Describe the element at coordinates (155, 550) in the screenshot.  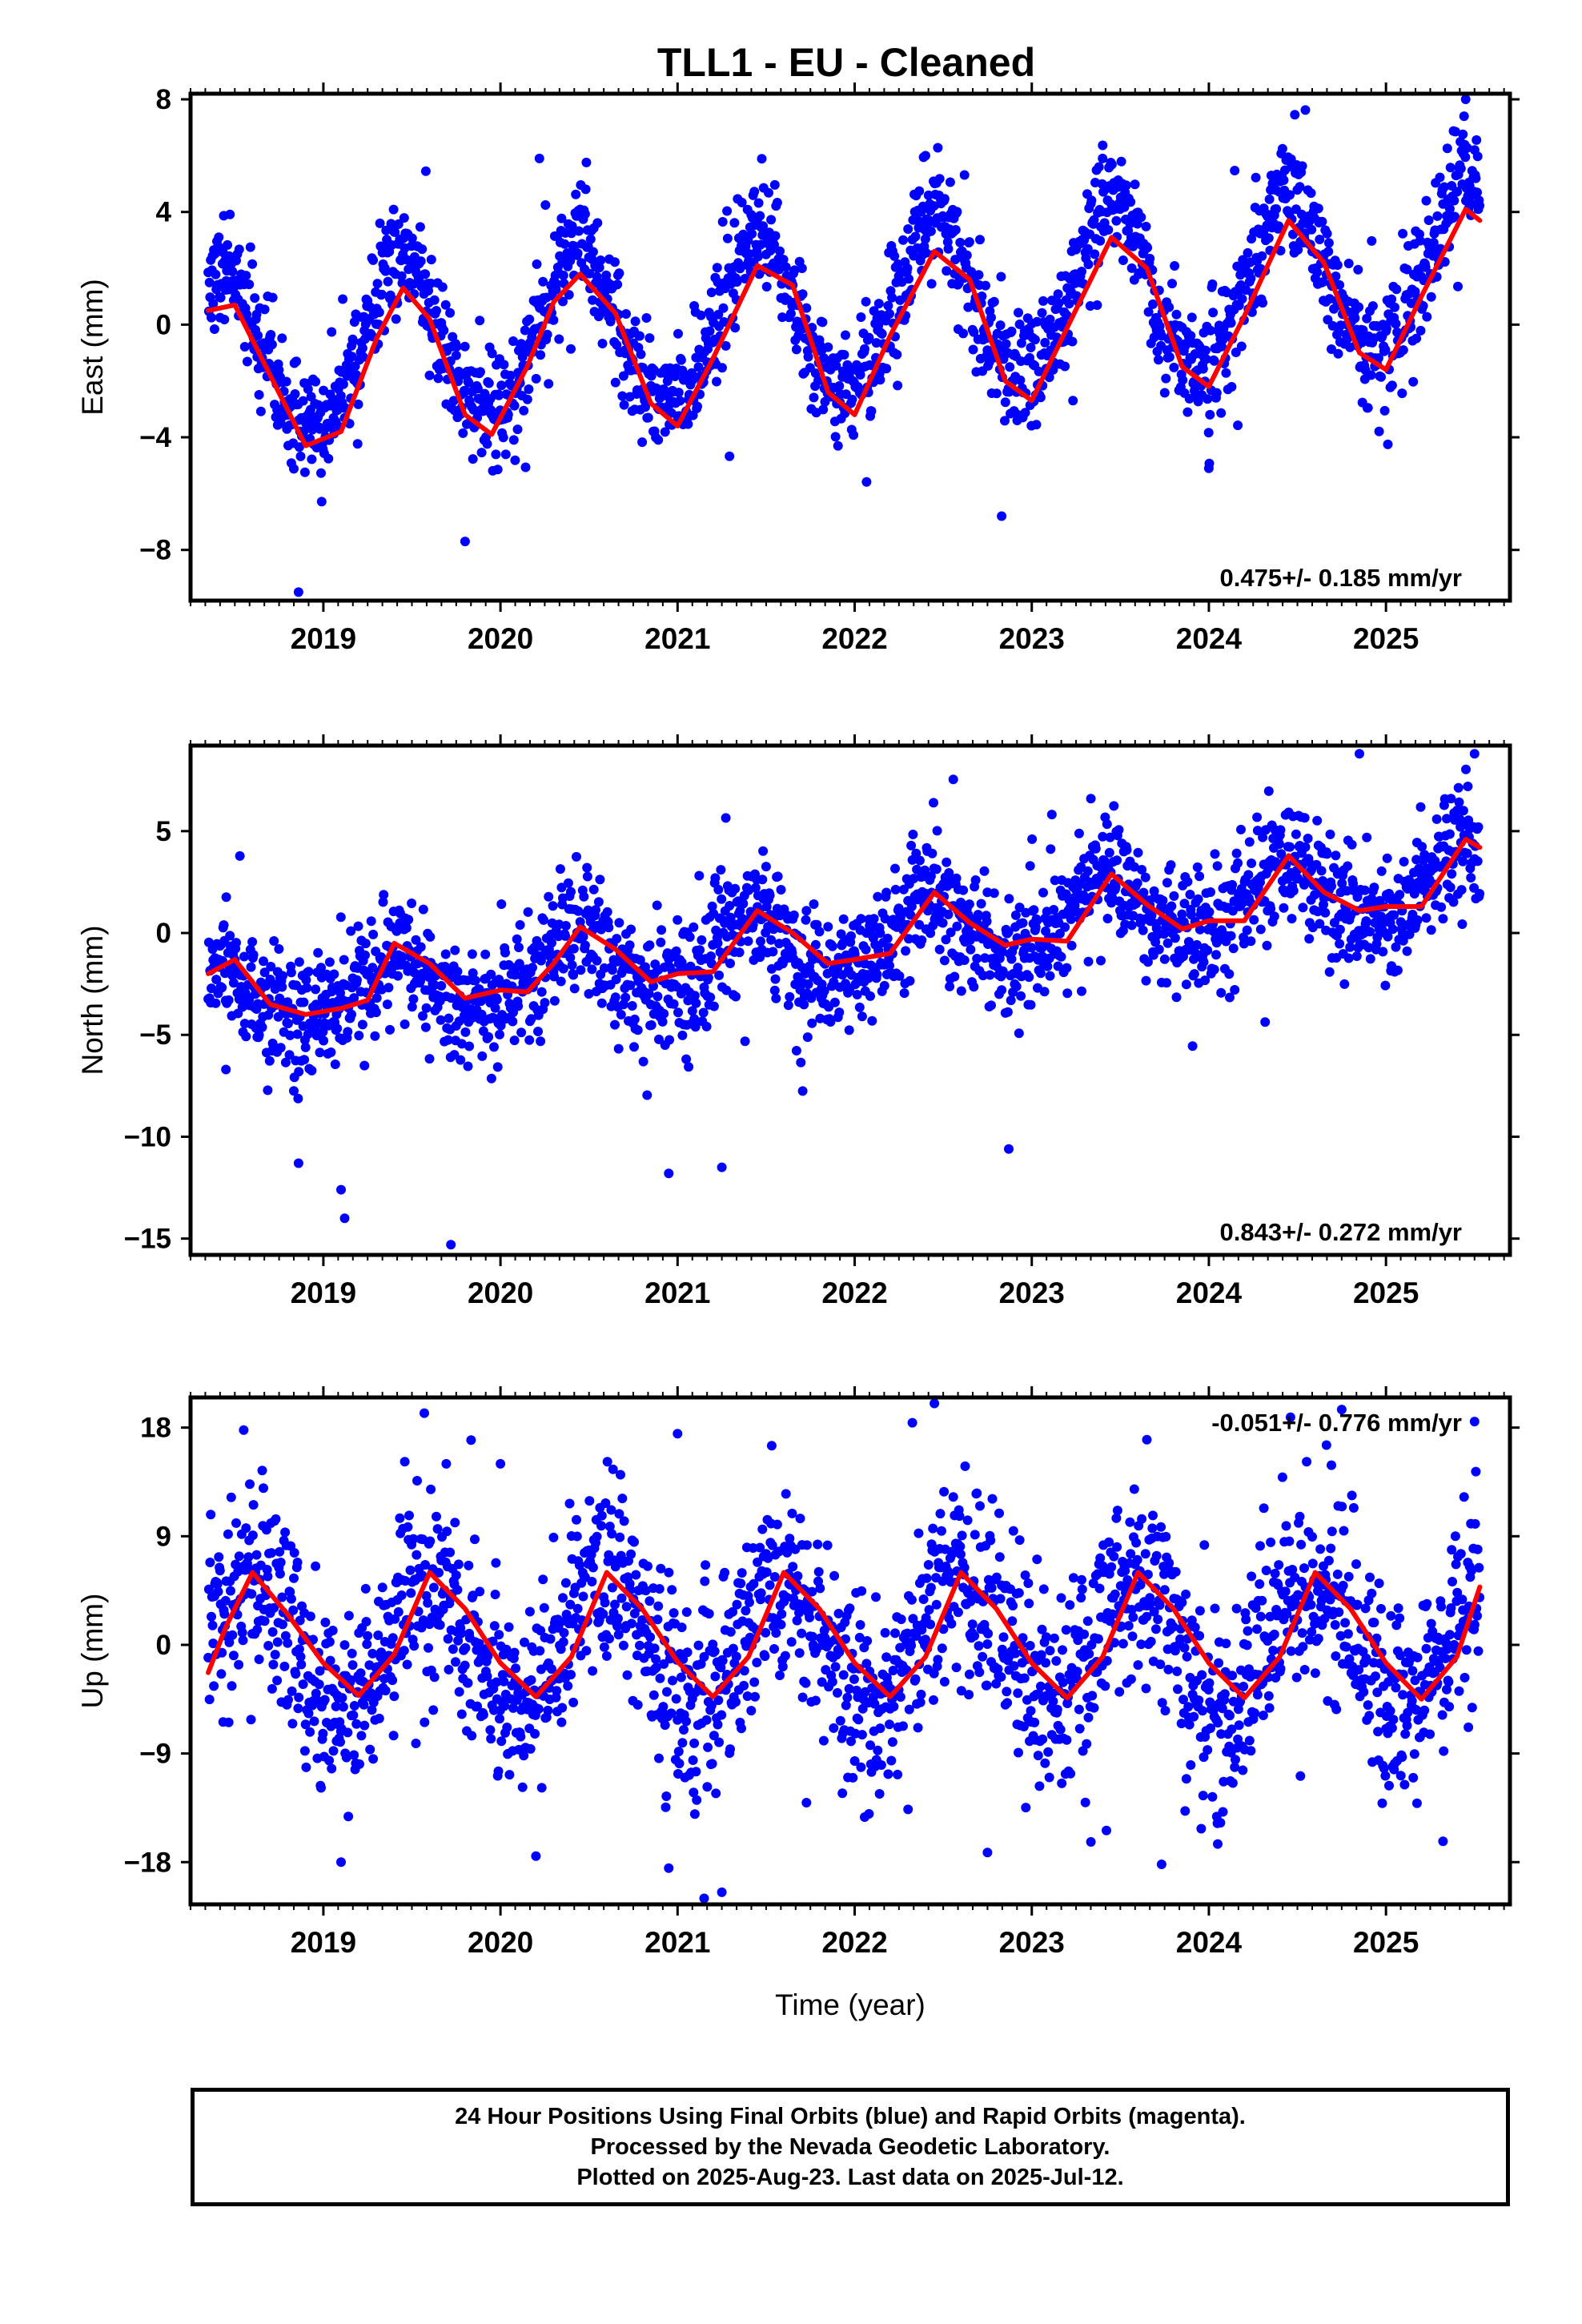
I see `y-tick-label: −8` at that location.